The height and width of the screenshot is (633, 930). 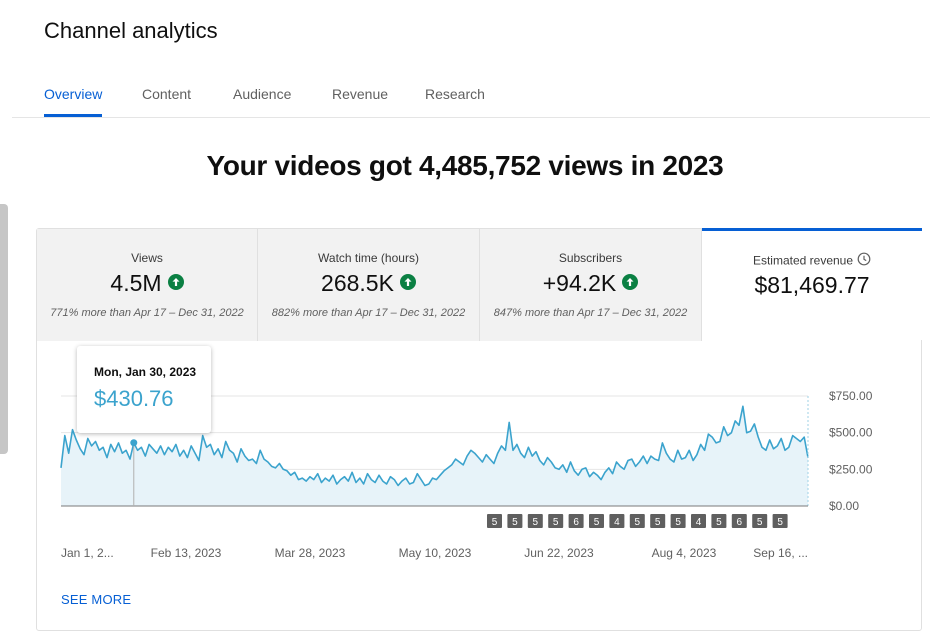 What do you see at coordinates (684, 553) in the screenshot?
I see `x-tick-label: Aug 4, 2023` at bounding box center [684, 553].